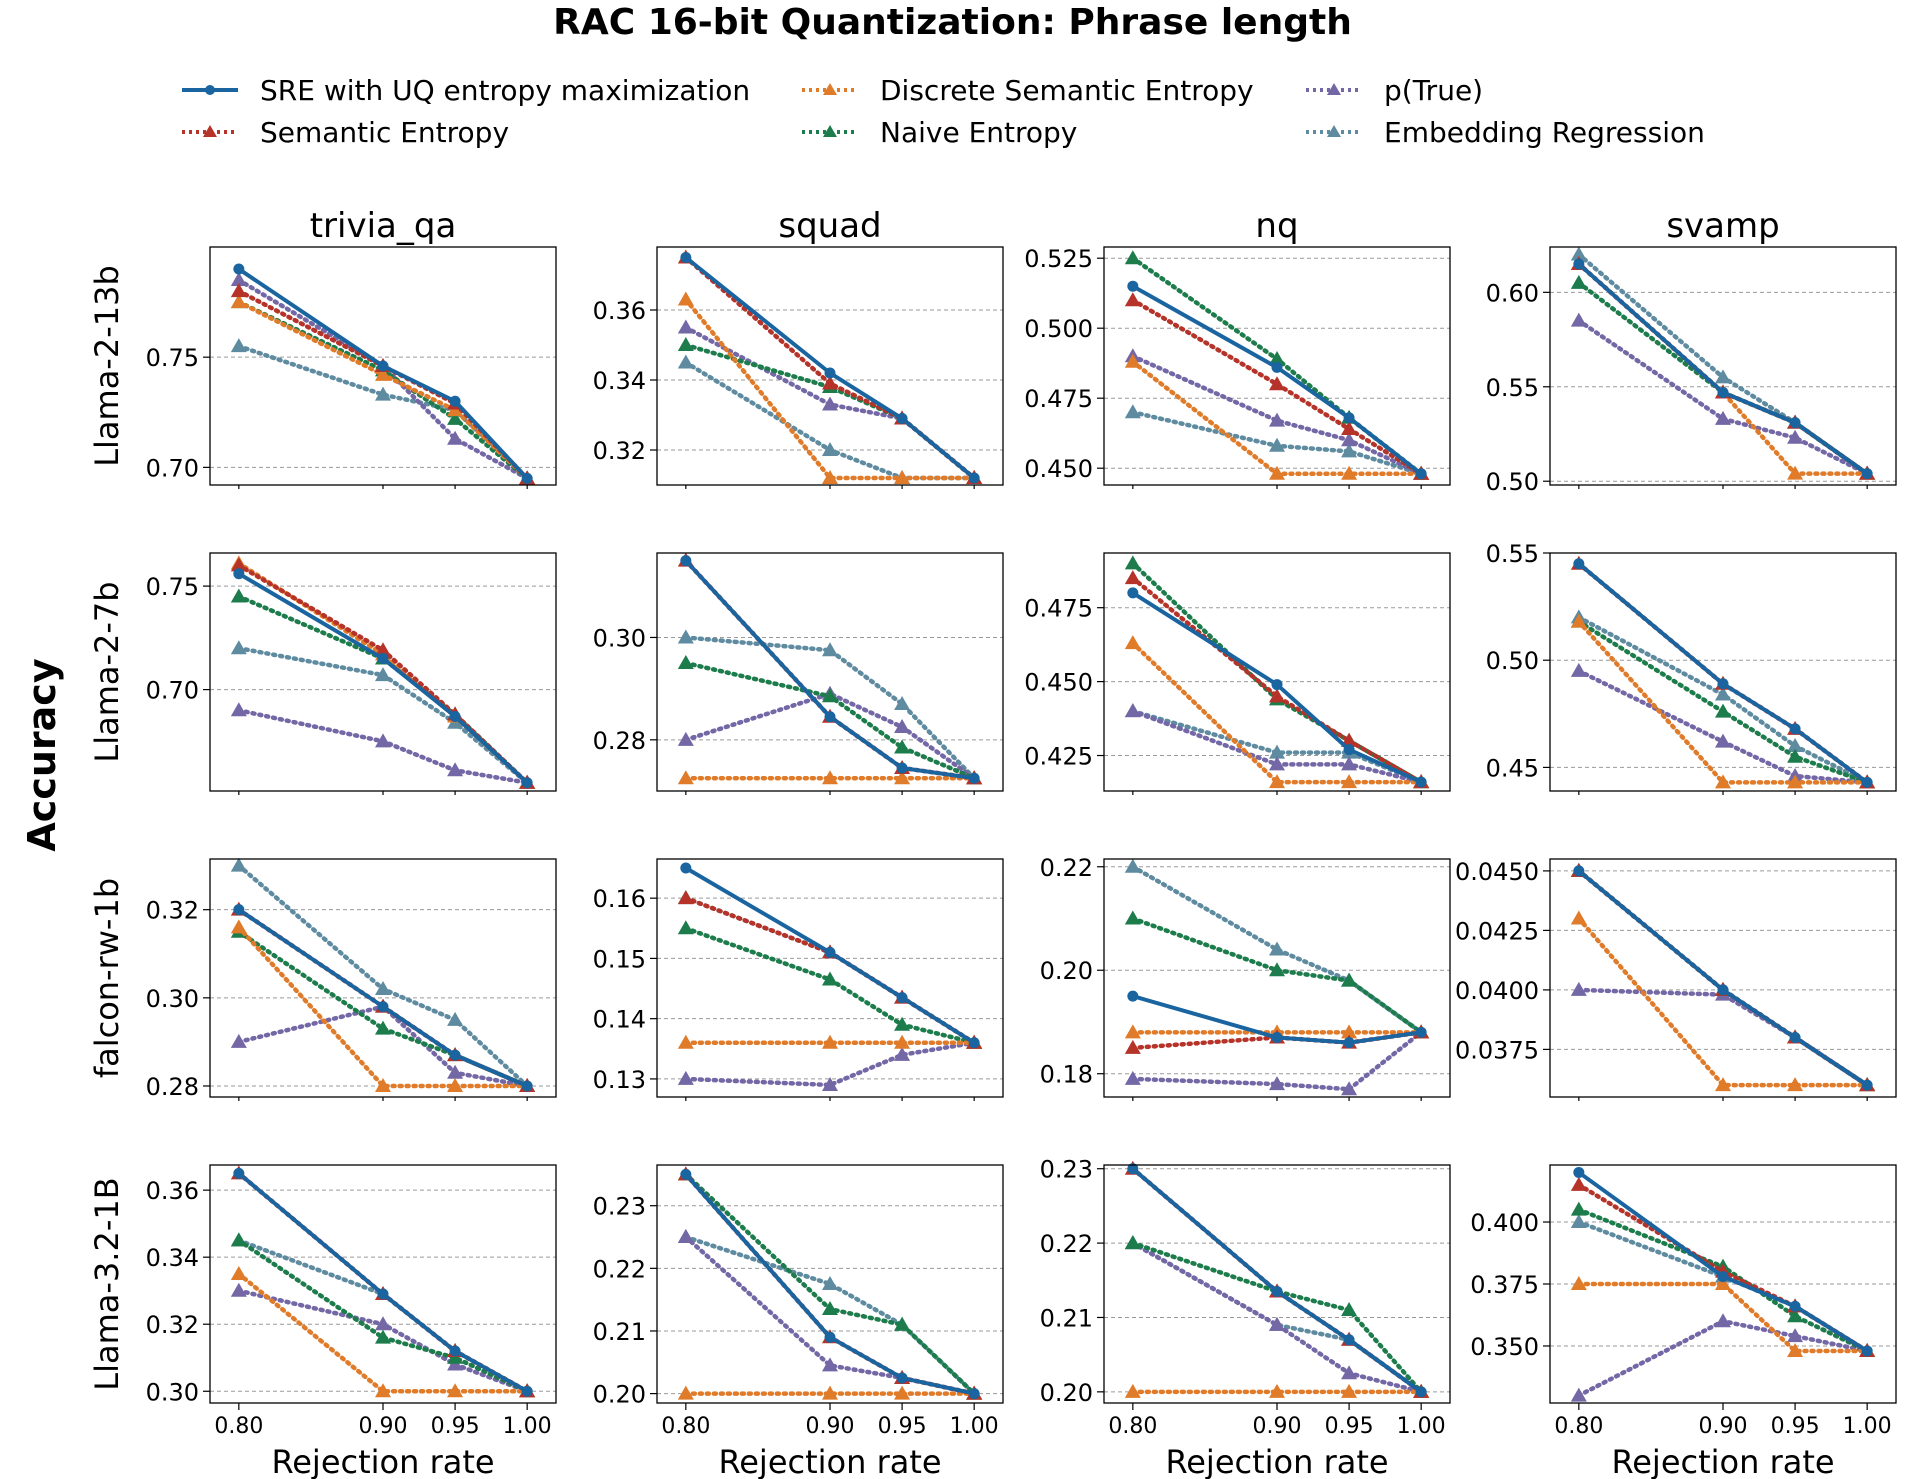 The height and width of the screenshot is (1479, 1905). Describe the element at coordinates (1504, 1285) in the screenshot. I see `y-tick-label: 0.375` at that location.